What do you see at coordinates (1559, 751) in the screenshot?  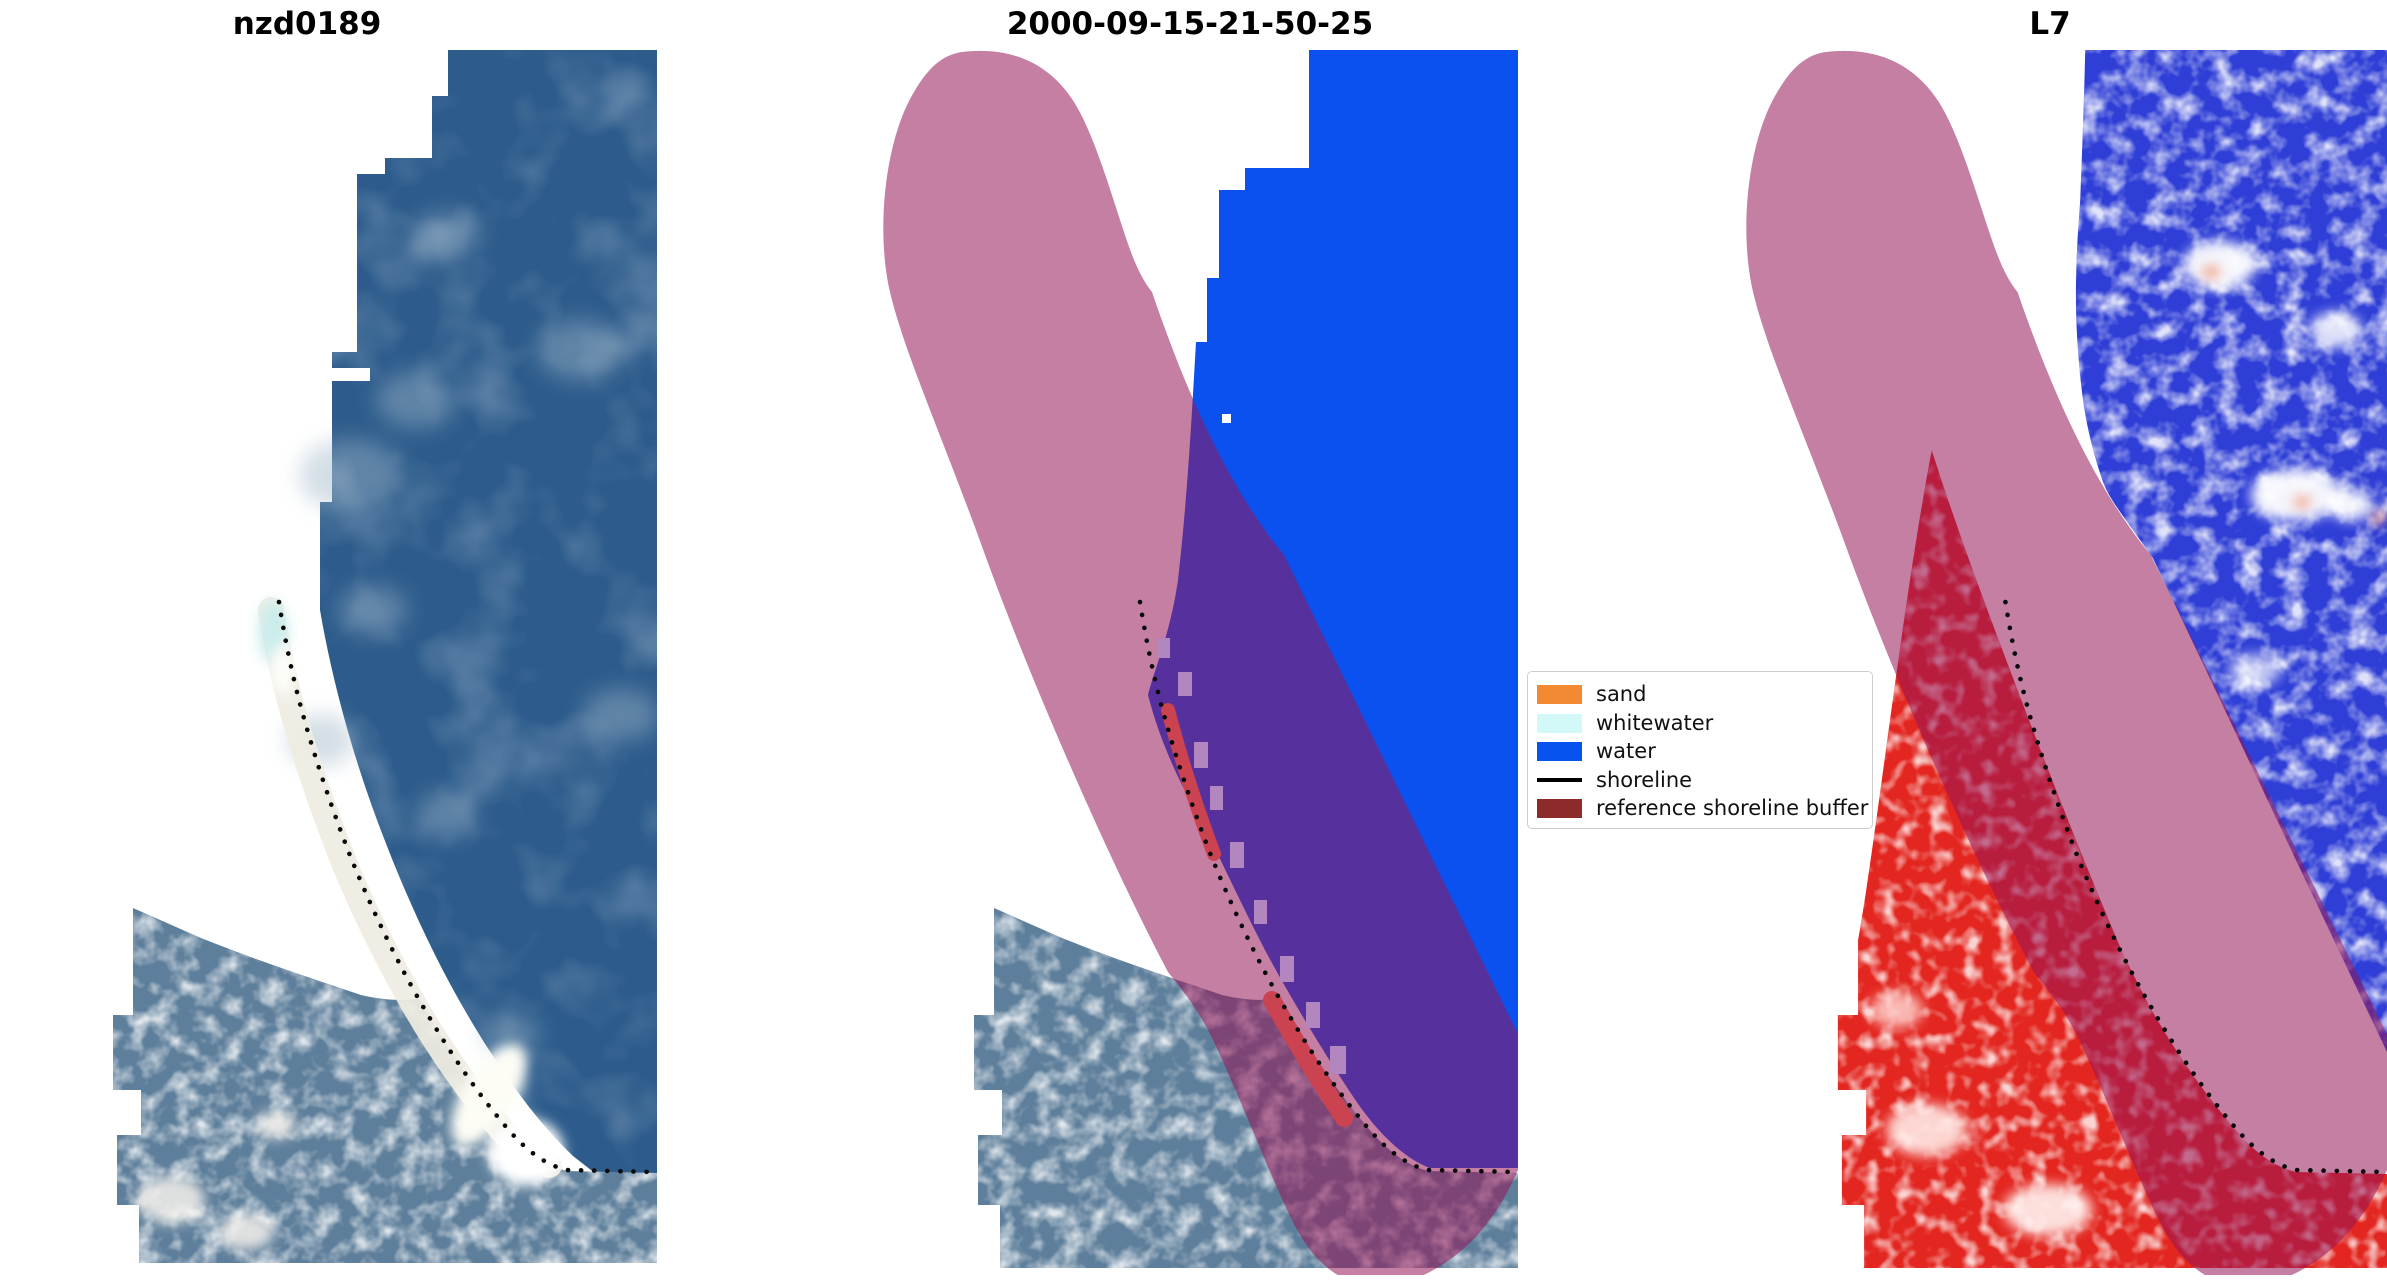 I see `water-swatch` at bounding box center [1559, 751].